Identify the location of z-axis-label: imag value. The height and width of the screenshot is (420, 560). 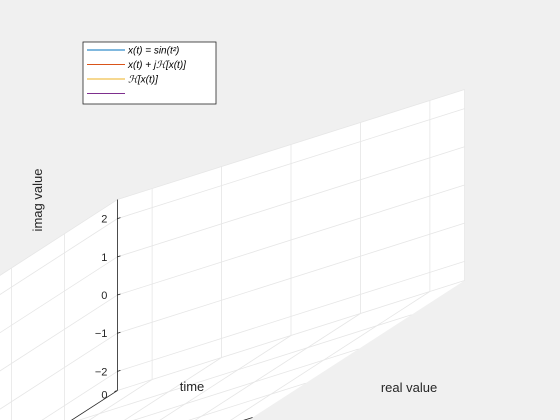
(37, 200).